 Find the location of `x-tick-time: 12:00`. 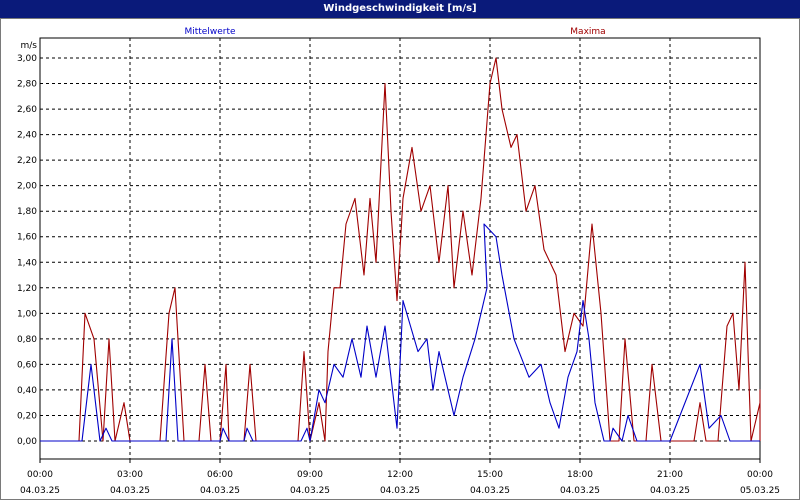

x-tick-time: 12:00 is located at coordinates (400, 475).